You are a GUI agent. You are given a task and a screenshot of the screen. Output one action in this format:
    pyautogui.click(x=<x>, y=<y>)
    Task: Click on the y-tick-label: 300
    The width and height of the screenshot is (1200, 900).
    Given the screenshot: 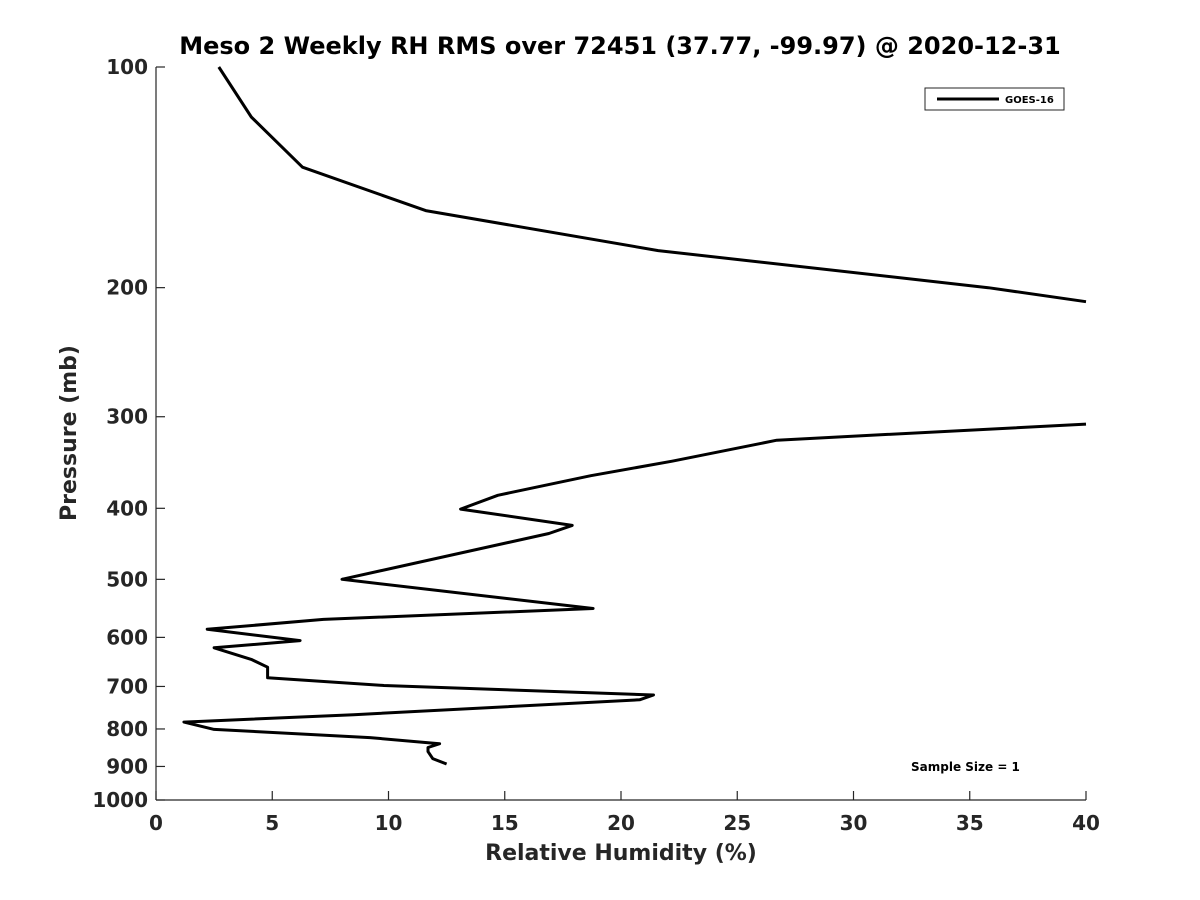 What is the action you would take?
    pyautogui.click(x=127, y=417)
    